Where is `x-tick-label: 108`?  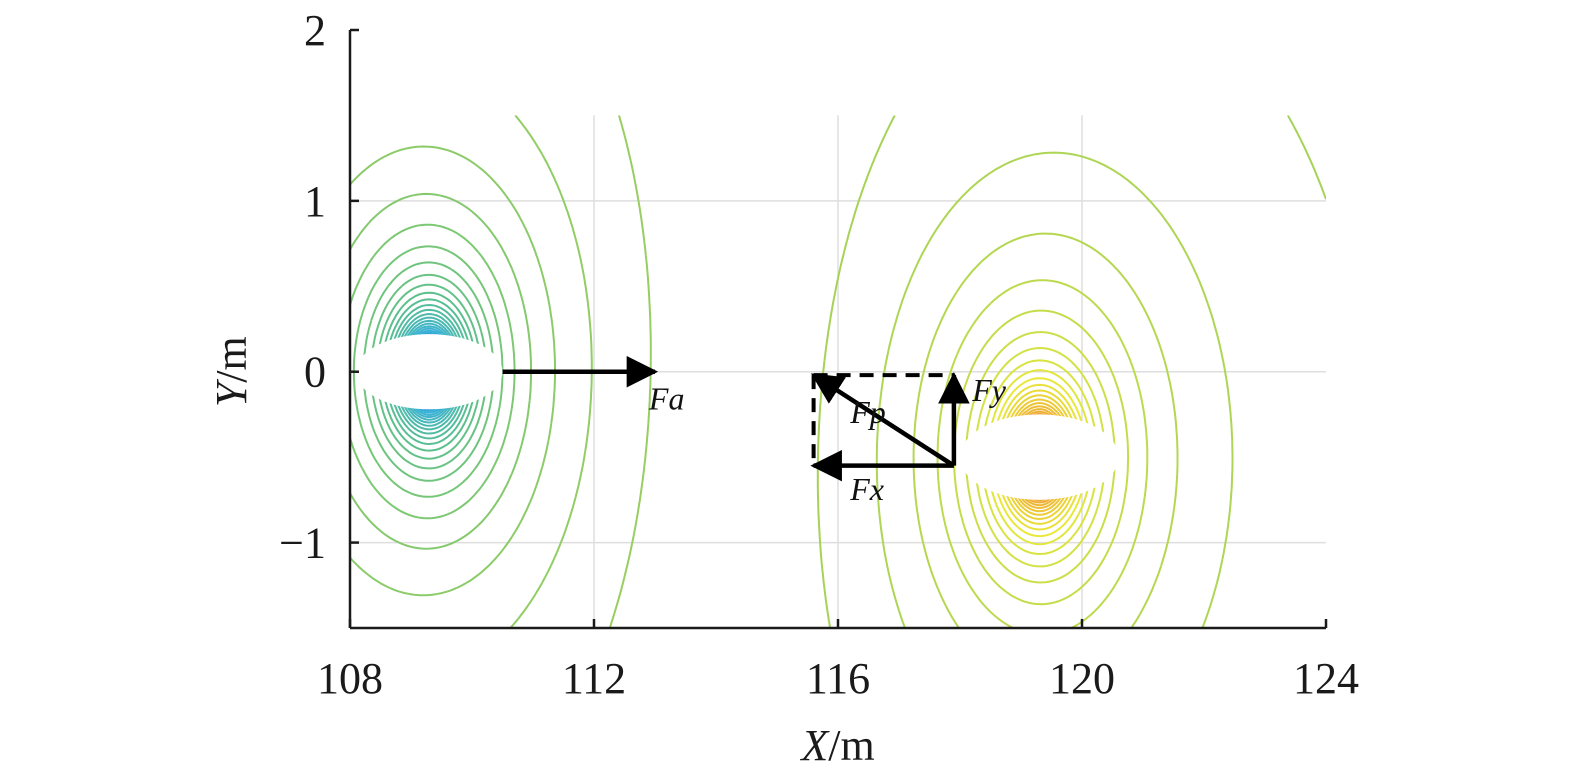 x-tick-label: 108 is located at coordinates (350, 678).